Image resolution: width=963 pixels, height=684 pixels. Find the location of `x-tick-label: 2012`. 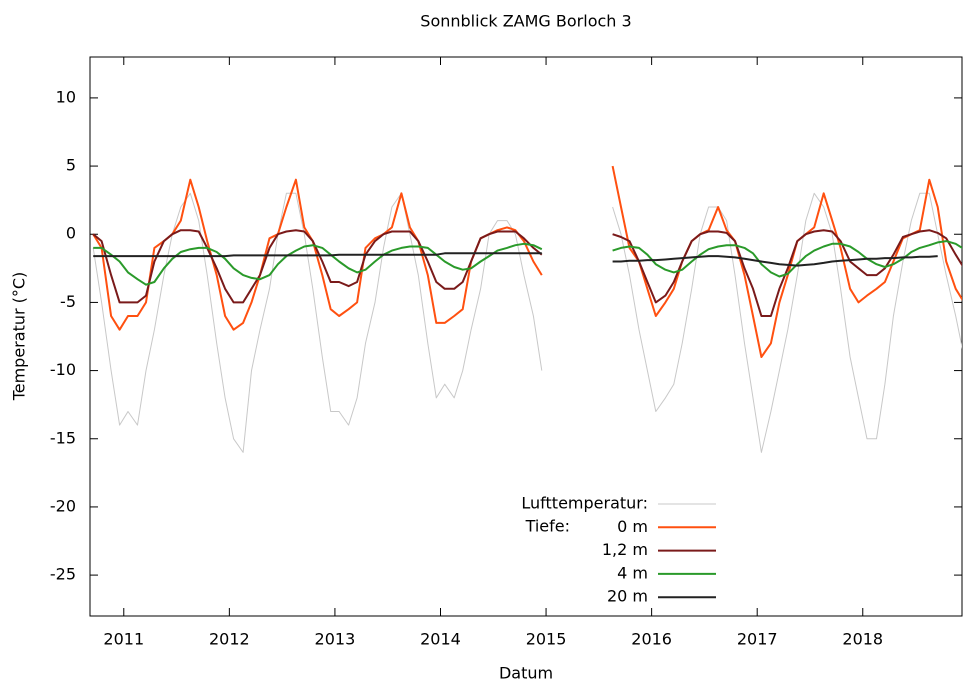

x-tick-label: 2012 is located at coordinates (229, 639).